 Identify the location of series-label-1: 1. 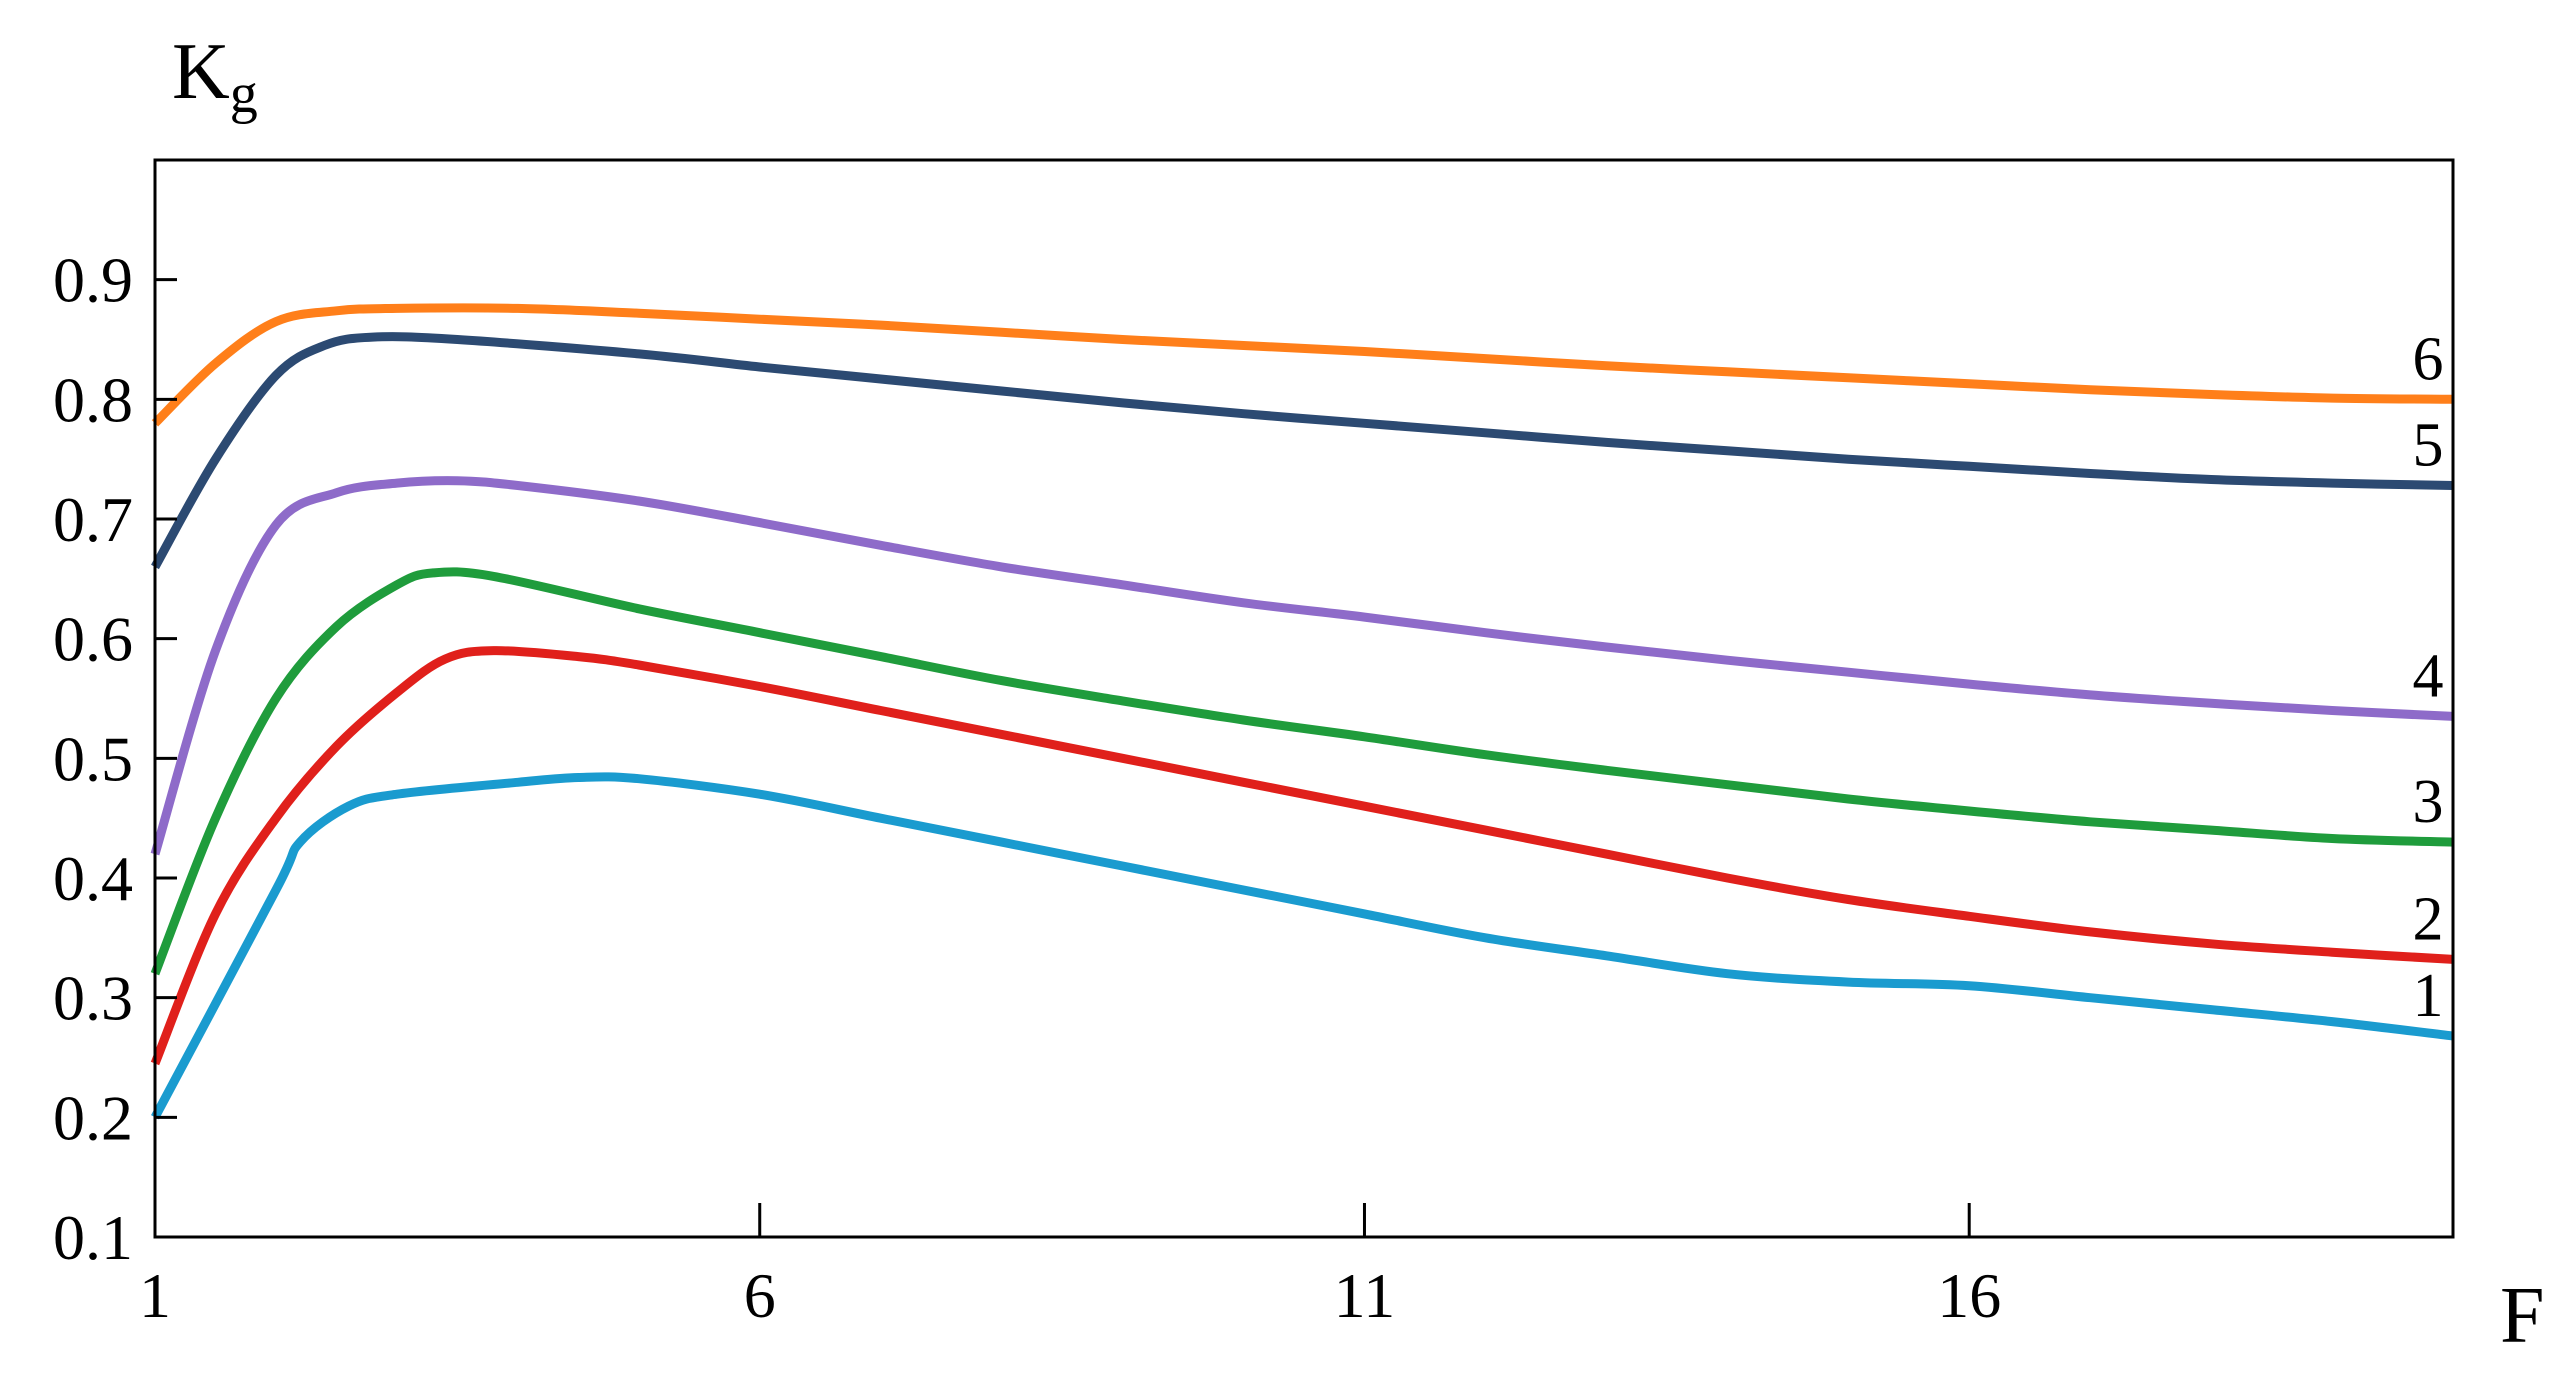
(2428, 996).